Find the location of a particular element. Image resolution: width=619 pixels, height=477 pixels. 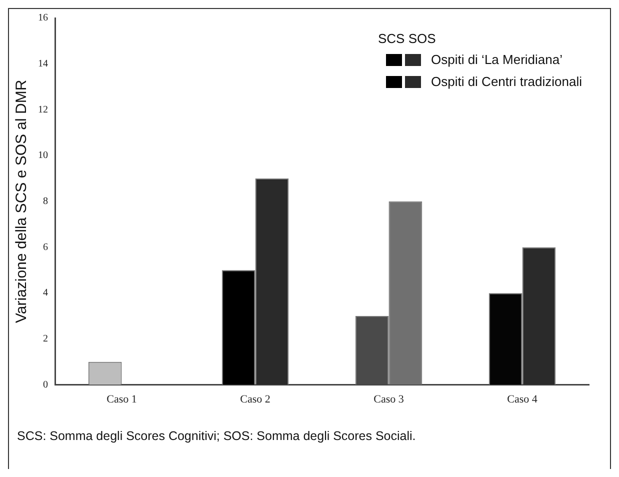

x-tick-label: Caso 1 is located at coordinates (121, 399).